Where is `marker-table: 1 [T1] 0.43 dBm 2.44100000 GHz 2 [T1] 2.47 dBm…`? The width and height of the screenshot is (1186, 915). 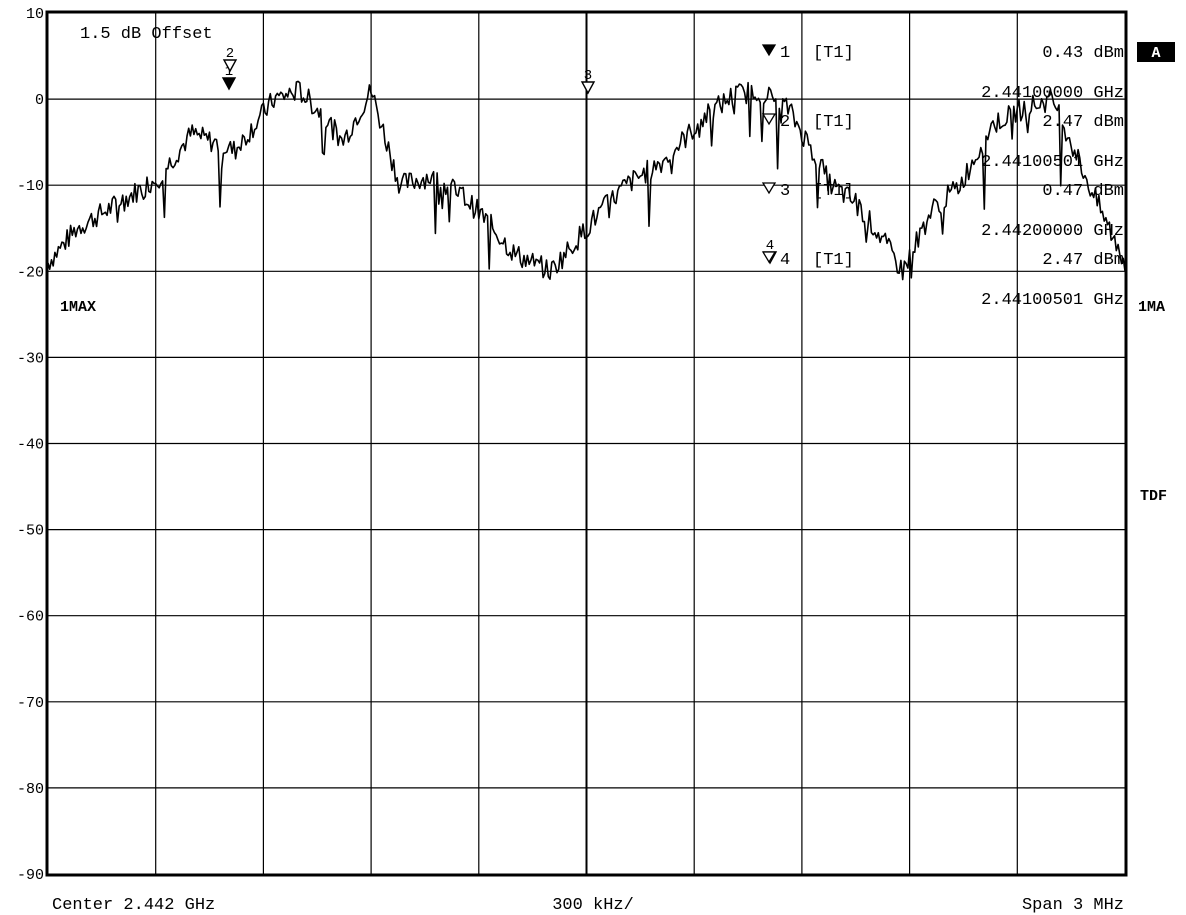 marker-table: 1 [T1] 0.43 dBm 2.44100000 GHz 2 [T1] 2.47 dBm… is located at coordinates (942, 177).